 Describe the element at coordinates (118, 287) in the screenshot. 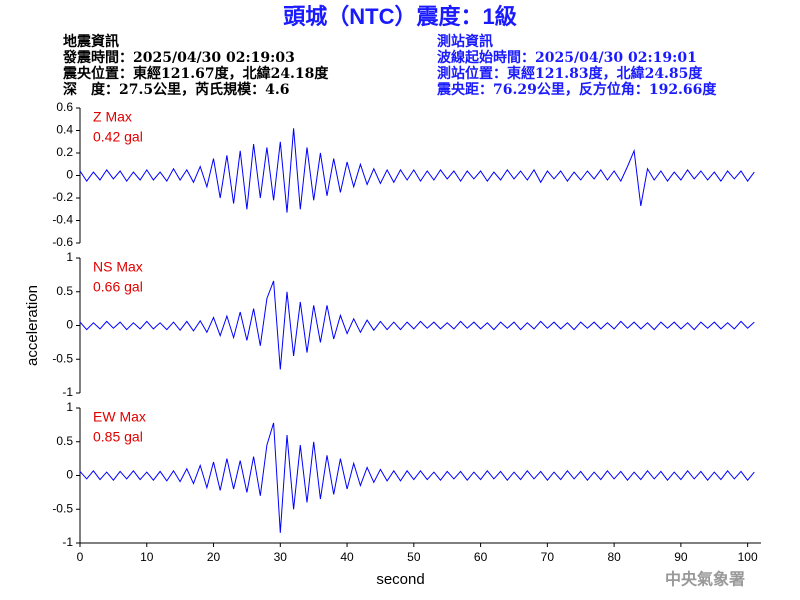

I see `max-label: 0.66 gal` at that location.